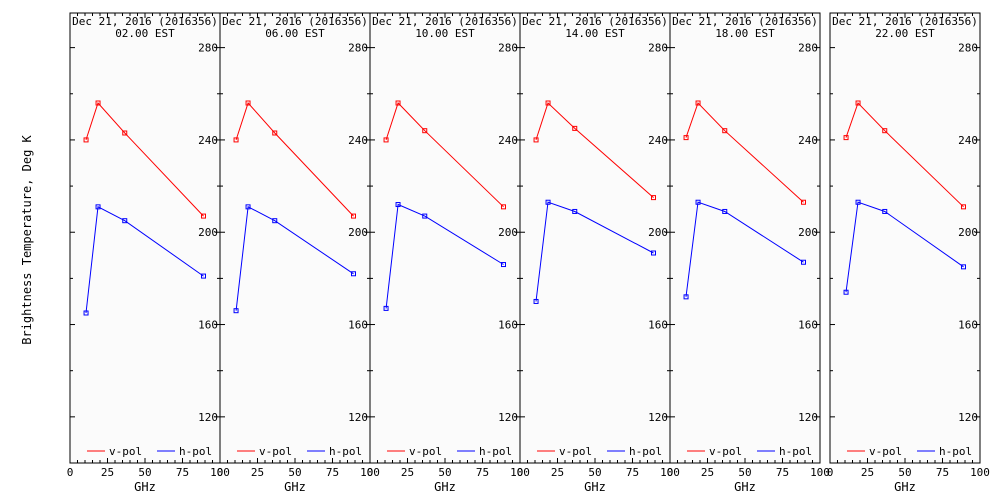  I want to click on panel-subtitle: 06.00 EST, so click(295, 33).